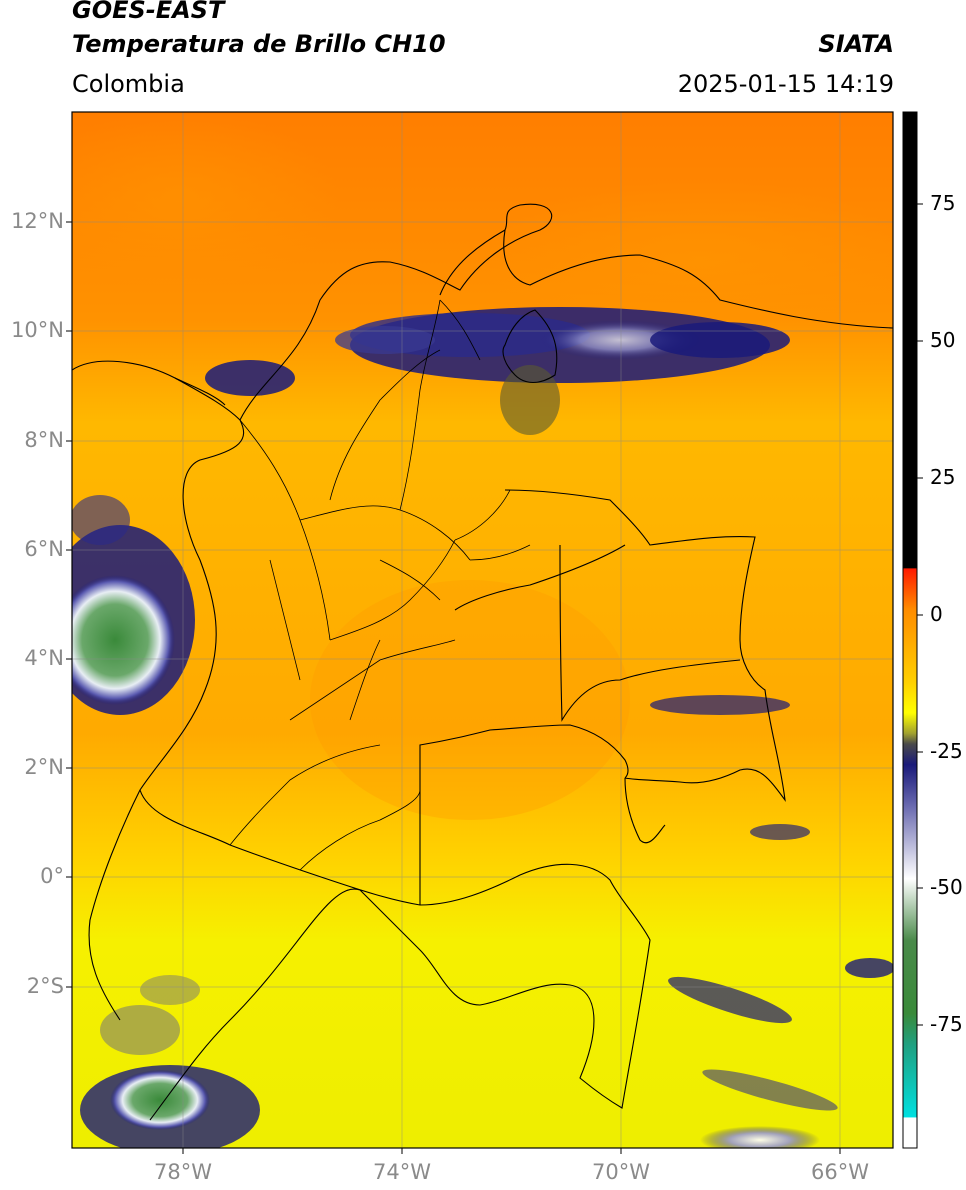  I want to click on lon-label-74w: 74°W, so click(402, 1172).